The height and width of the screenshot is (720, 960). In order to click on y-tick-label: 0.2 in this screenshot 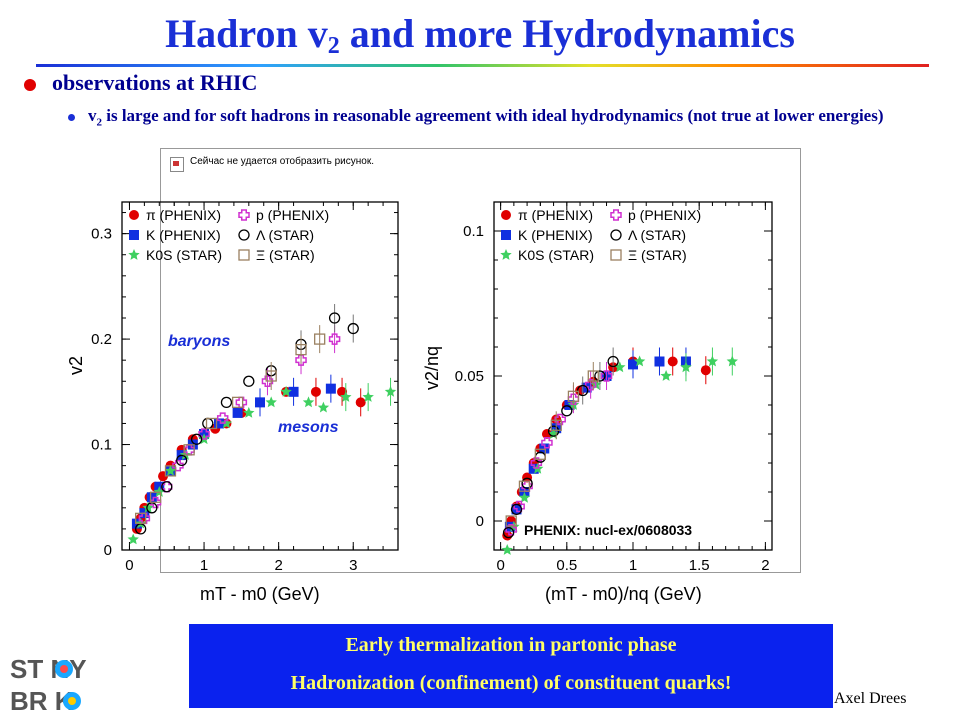, I will do `click(101, 339)`.